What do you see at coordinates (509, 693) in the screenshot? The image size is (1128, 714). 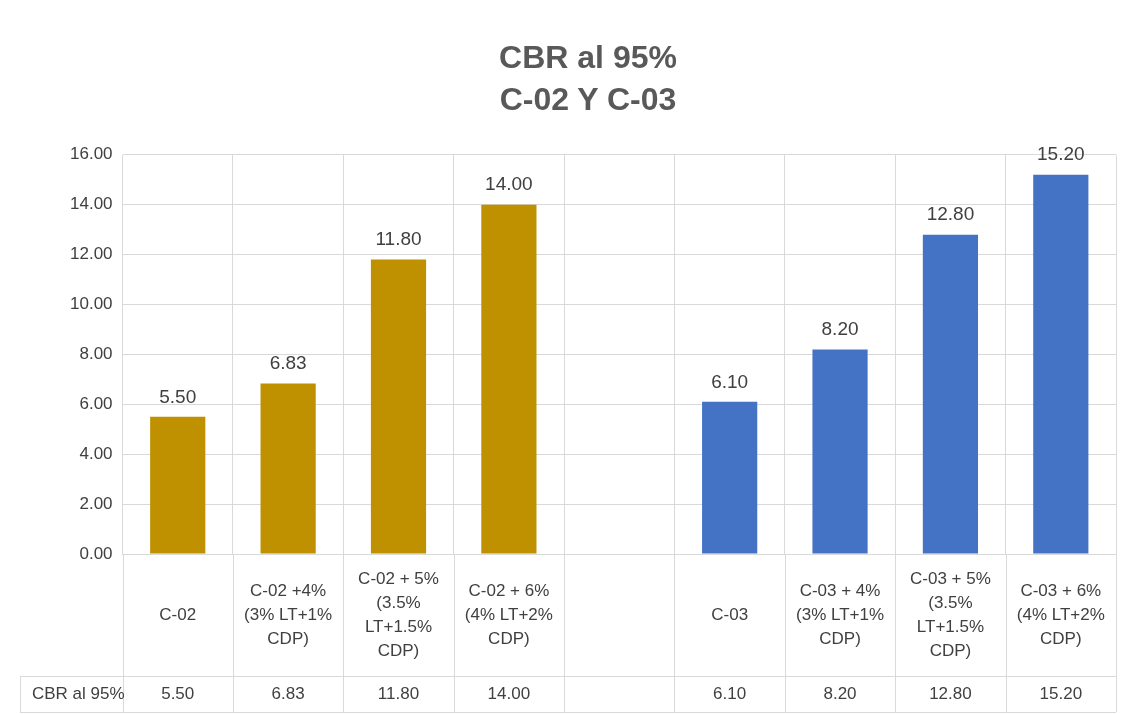 I see `data-label: 14.00` at bounding box center [509, 693].